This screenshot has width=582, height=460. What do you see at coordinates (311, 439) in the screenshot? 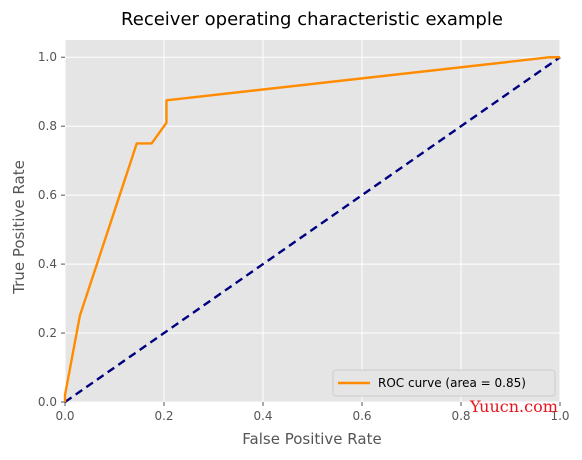
I see `x-axis-label: False Positive Rate` at bounding box center [311, 439].